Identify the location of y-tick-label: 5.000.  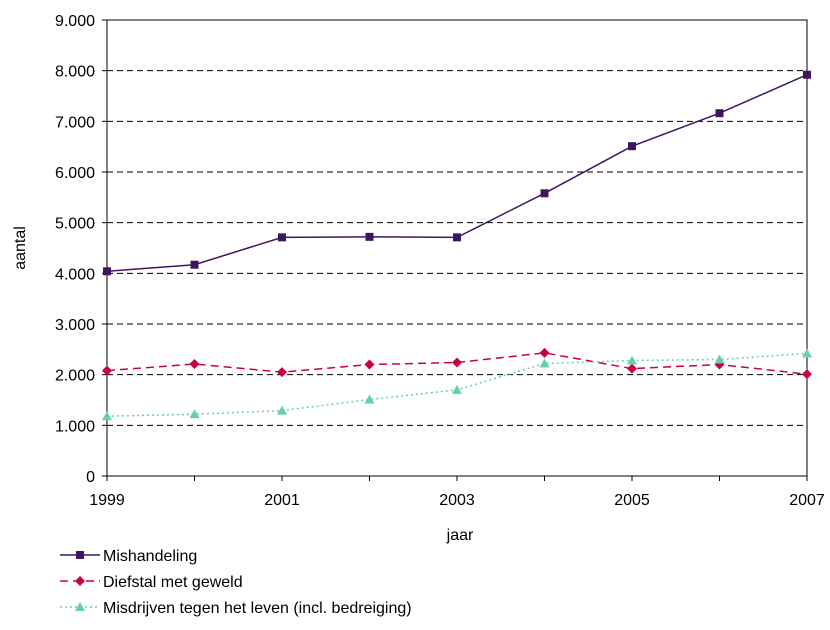
(75, 224).